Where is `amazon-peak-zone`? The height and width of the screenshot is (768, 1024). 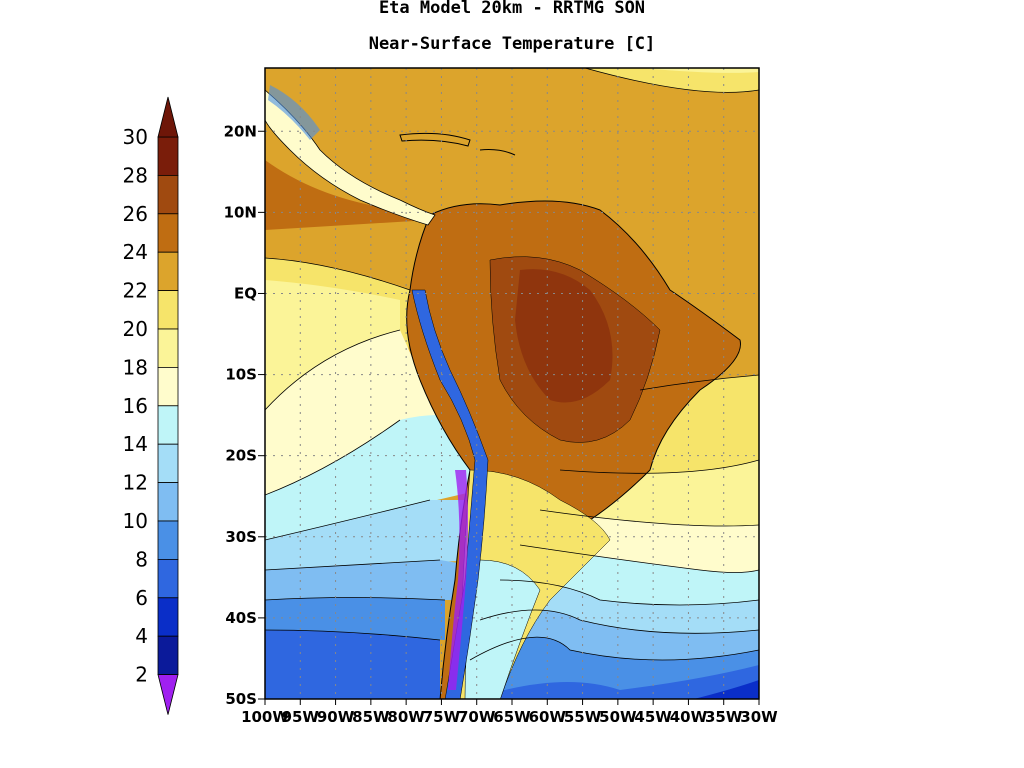 amazon-peak-zone is located at coordinates (564, 336).